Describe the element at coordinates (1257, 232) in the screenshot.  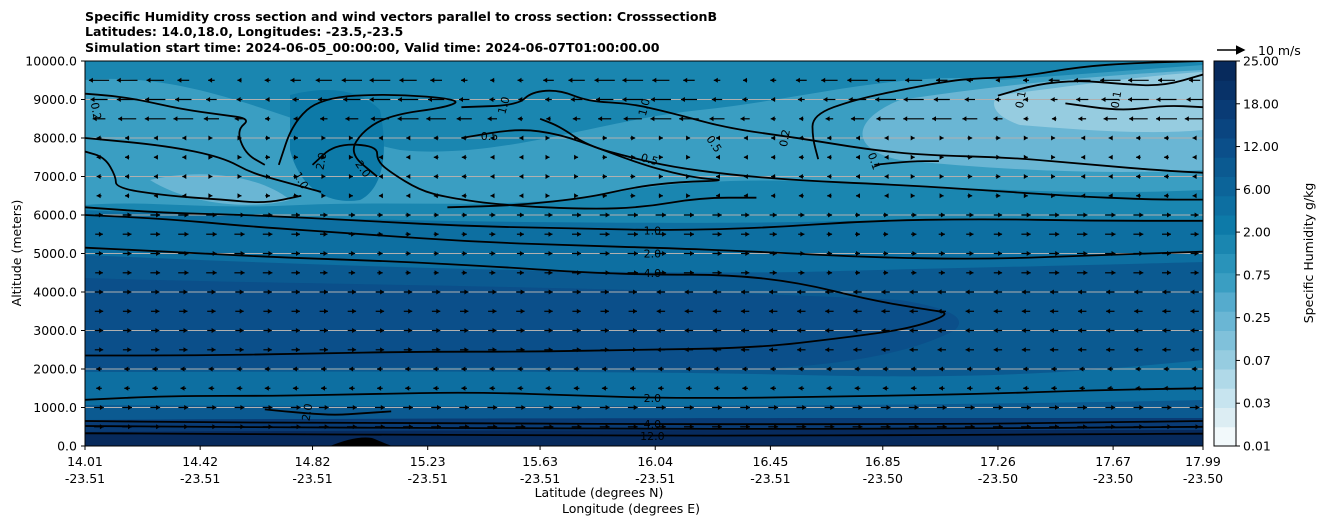
I see `colorbar-tick-label: 2.00` at that location.